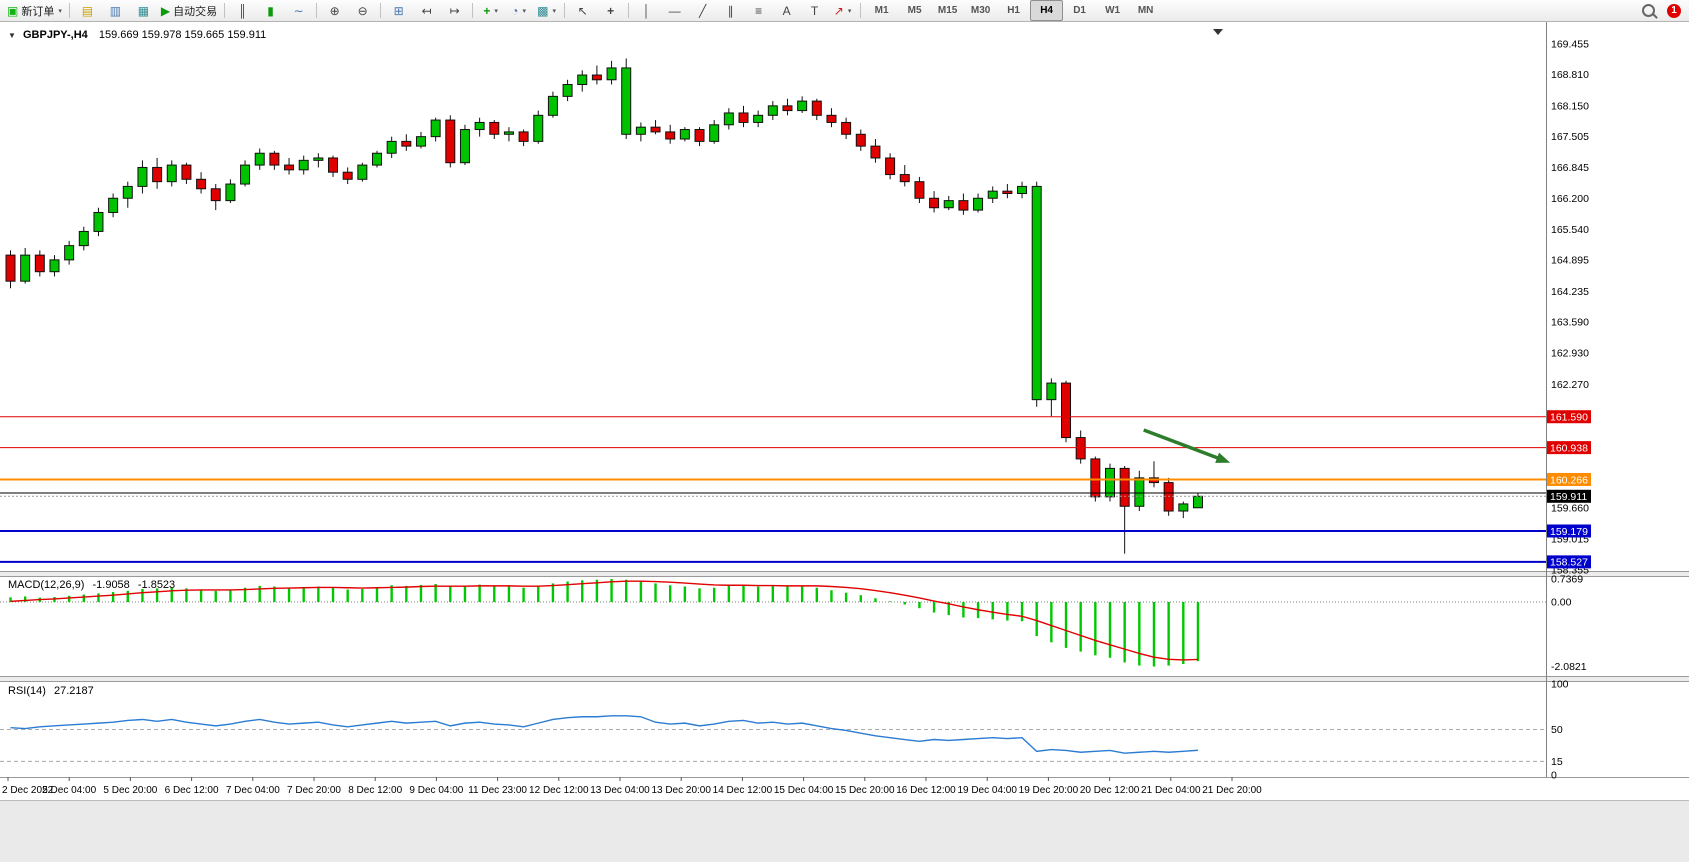  Describe the element at coordinates (1569, 563) in the screenshot. I see `svg-text: 158.527` at that location.